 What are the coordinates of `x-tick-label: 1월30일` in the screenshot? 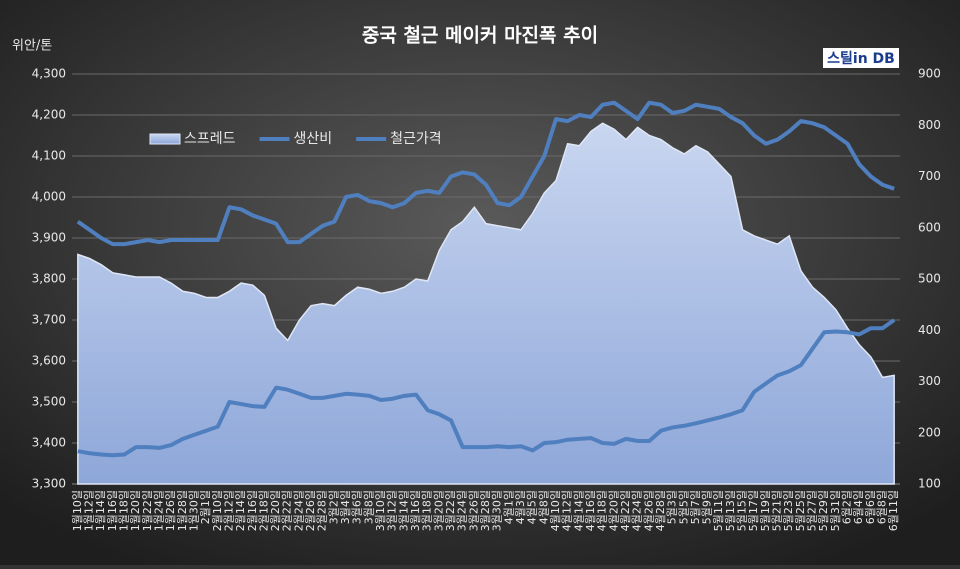 It's located at (193, 510).